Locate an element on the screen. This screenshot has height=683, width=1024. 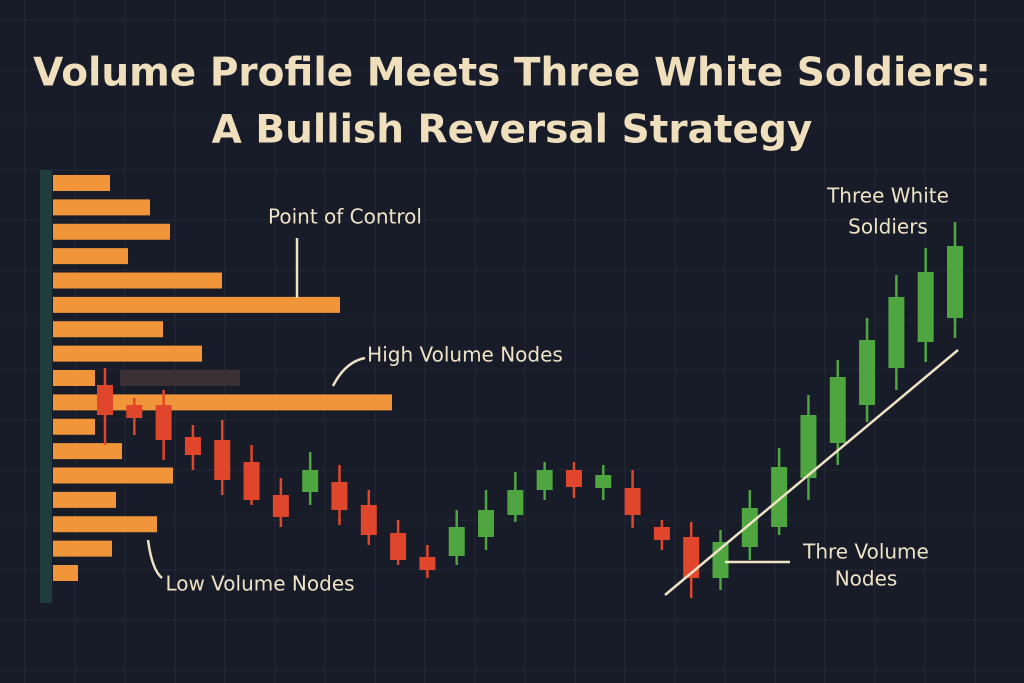
title-line: A Bullish Reversal Strategy is located at coordinates (512, 130).